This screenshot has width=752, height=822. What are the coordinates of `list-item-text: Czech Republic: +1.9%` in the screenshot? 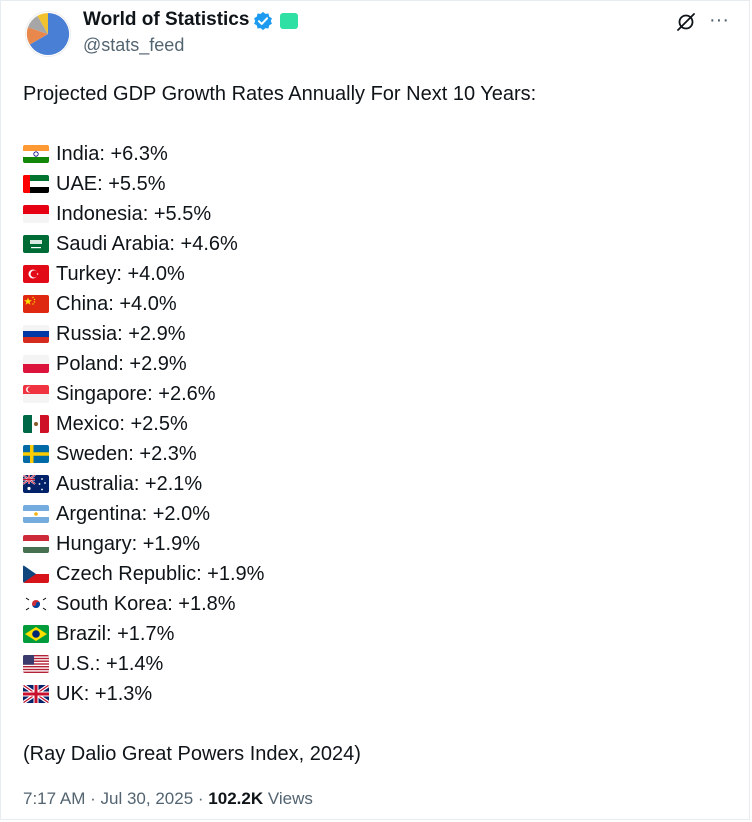 It's located at (160, 574).